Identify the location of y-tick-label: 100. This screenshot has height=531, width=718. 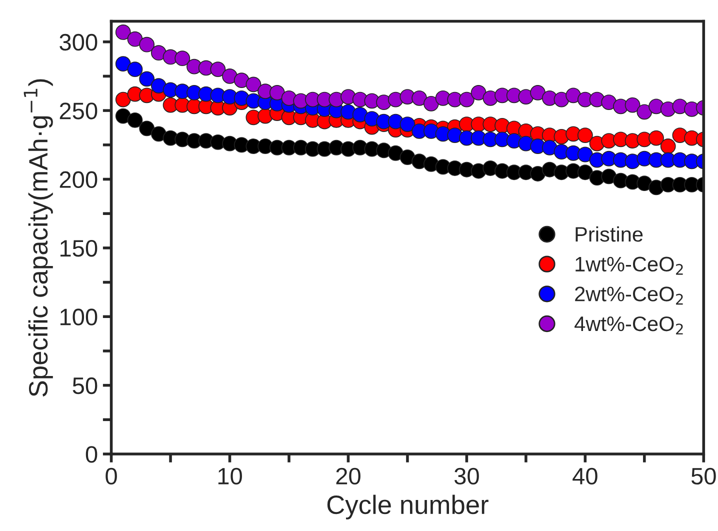
(79, 317).